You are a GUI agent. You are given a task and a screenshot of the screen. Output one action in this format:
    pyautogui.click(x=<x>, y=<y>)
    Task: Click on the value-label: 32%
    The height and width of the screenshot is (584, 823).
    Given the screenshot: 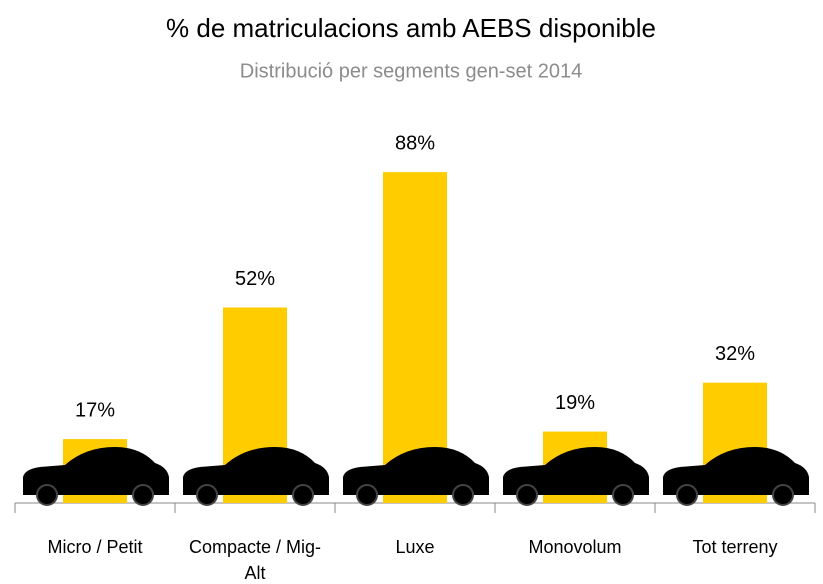 What is the action you would take?
    pyautogui.click(x=735, y=354)
    